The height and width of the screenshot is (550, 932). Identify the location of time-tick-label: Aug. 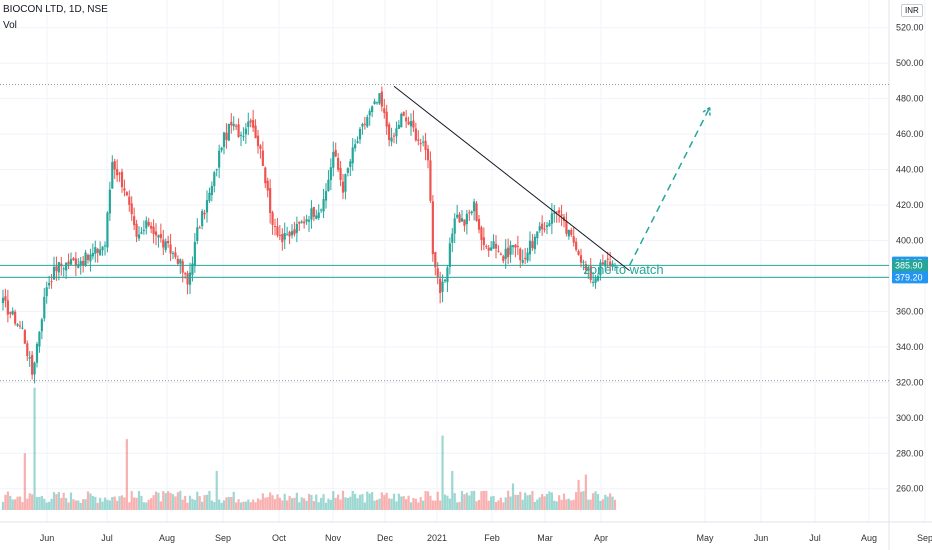
(869, 538).